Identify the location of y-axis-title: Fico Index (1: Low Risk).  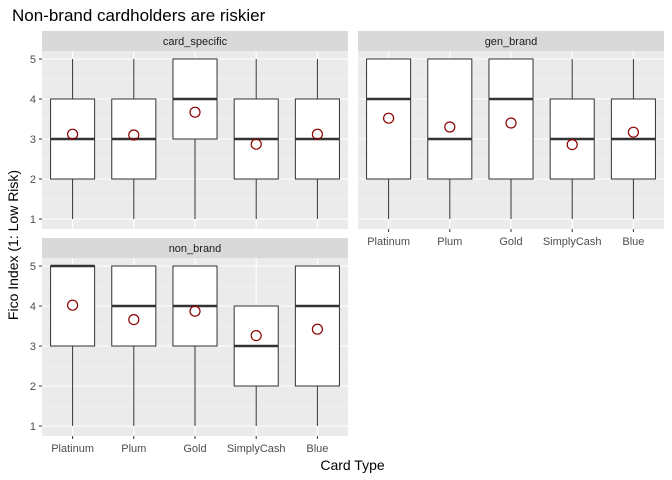
(13, 245).